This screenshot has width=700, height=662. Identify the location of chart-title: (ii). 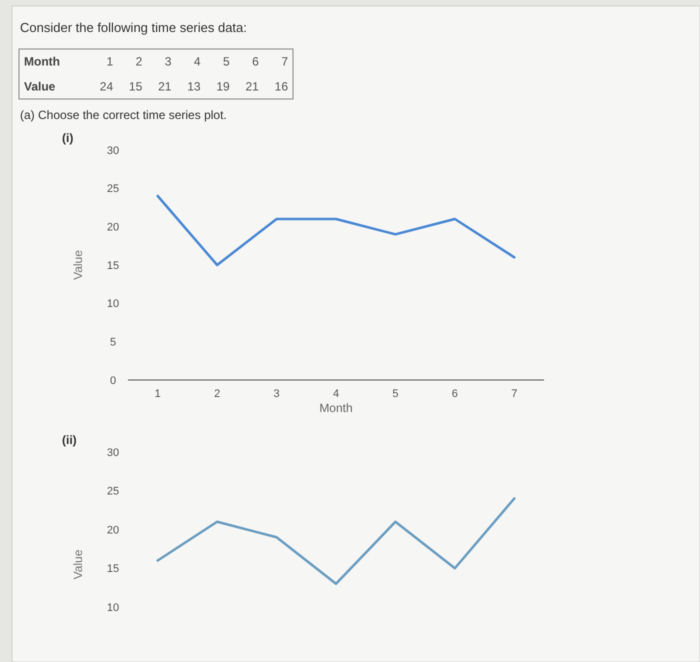
(69, 440).